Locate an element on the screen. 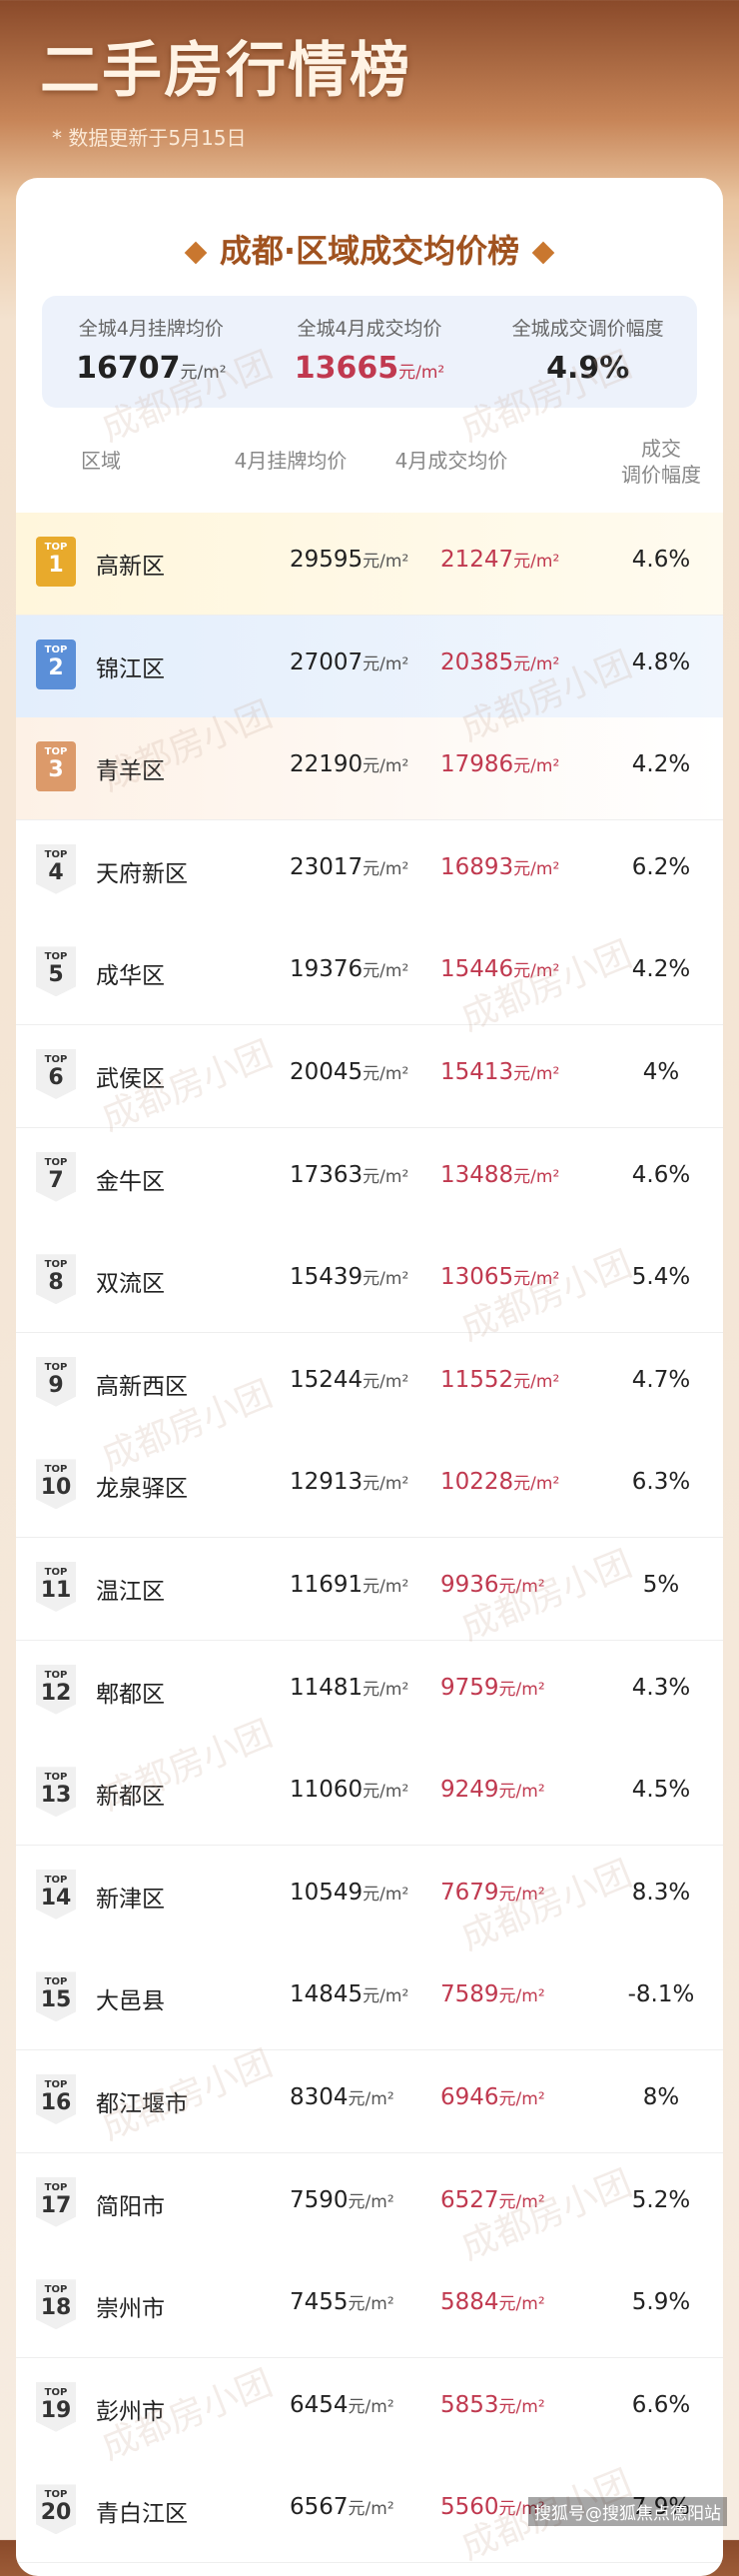 The height and width of the screenshot is (2576, 739). district: 彭州市 is located at coordinates (130, 2411).